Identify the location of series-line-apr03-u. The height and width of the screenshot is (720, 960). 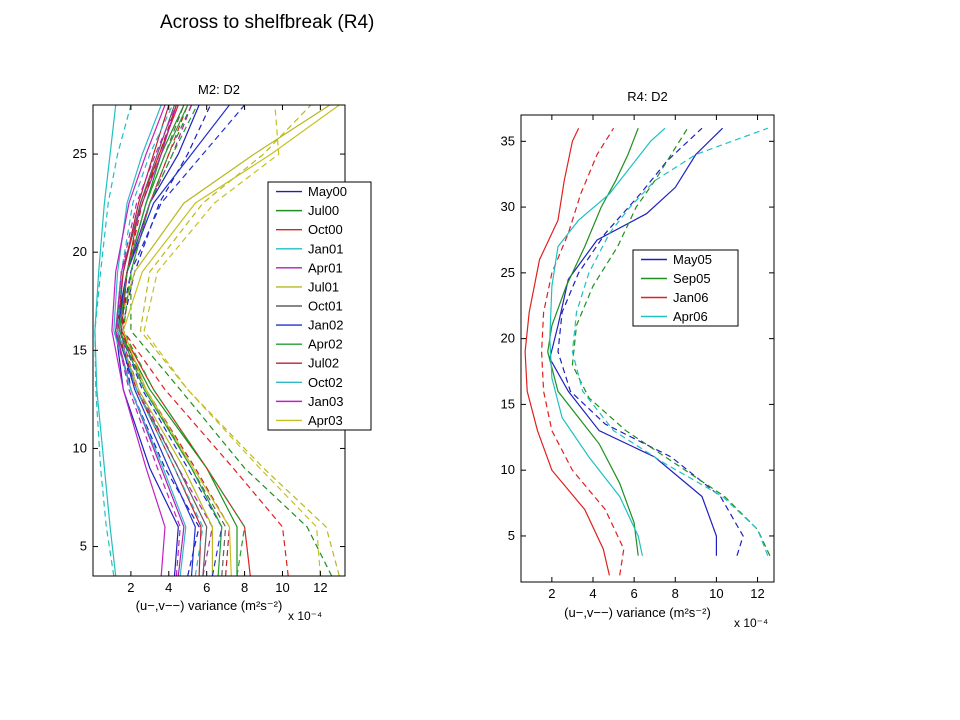
(231, 340).